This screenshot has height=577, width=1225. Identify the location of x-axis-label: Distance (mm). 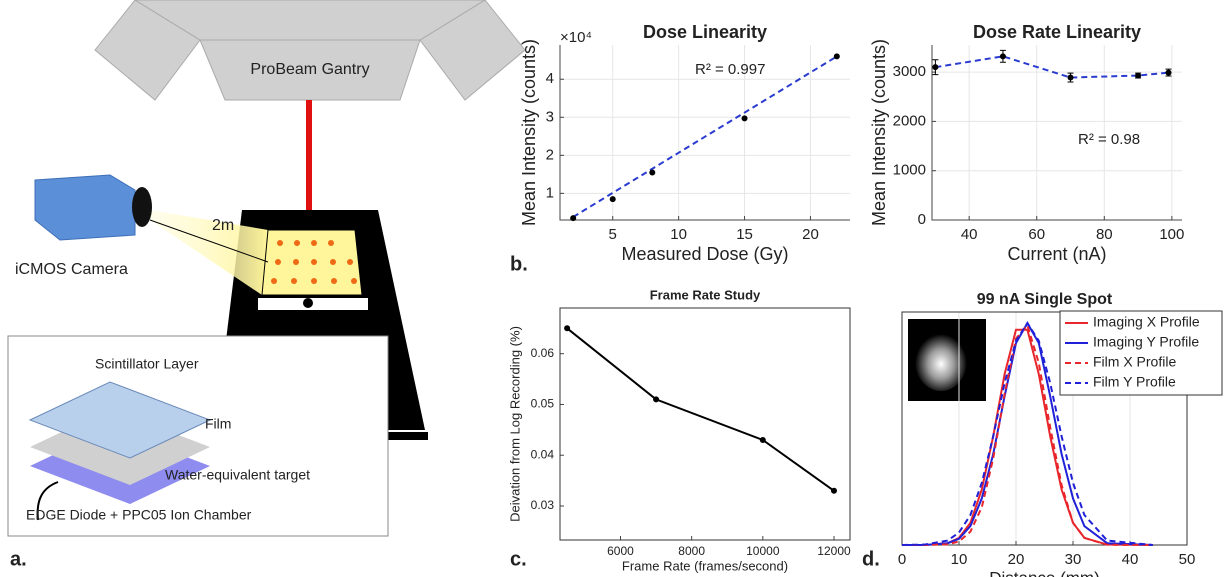
(1044, 572).